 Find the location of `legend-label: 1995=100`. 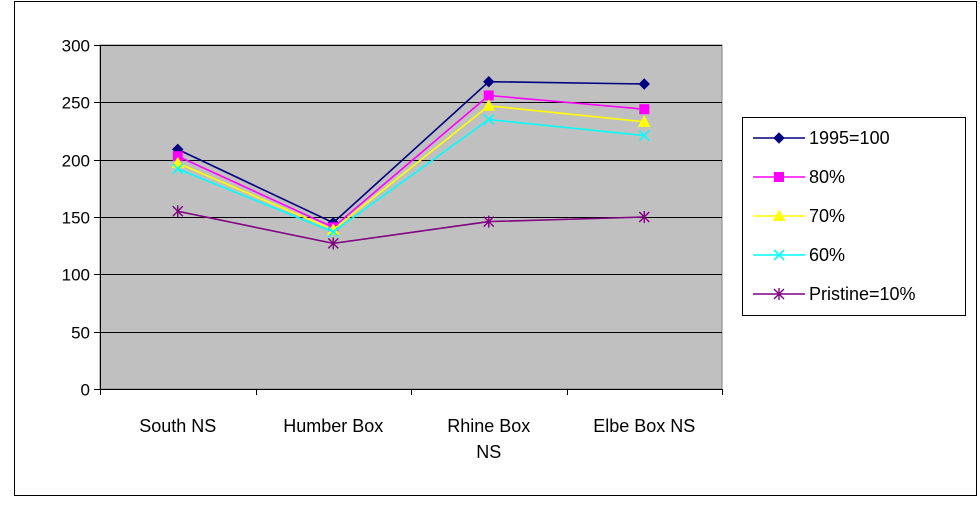

legend-label: 1995=100 is located at coordinates (849, 138).